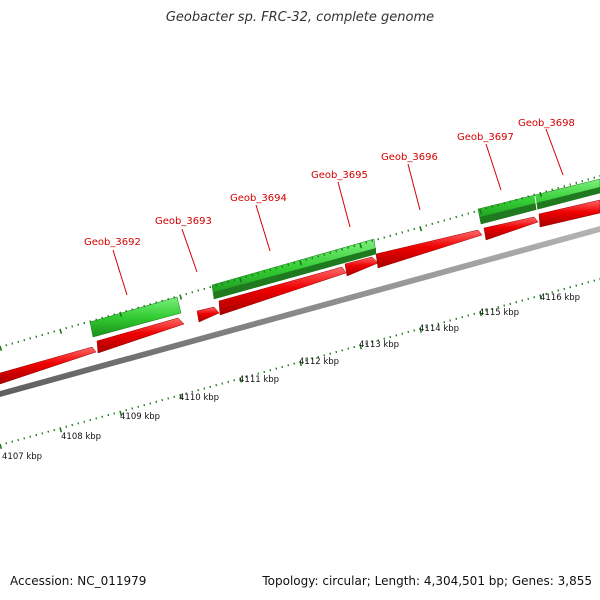 This screenshot has width=600, height=600. What do you see at coordinates (140, 417) in the screenshot?
I see `kbp-label: 4109 kbp` at bounding box center [140, 417].